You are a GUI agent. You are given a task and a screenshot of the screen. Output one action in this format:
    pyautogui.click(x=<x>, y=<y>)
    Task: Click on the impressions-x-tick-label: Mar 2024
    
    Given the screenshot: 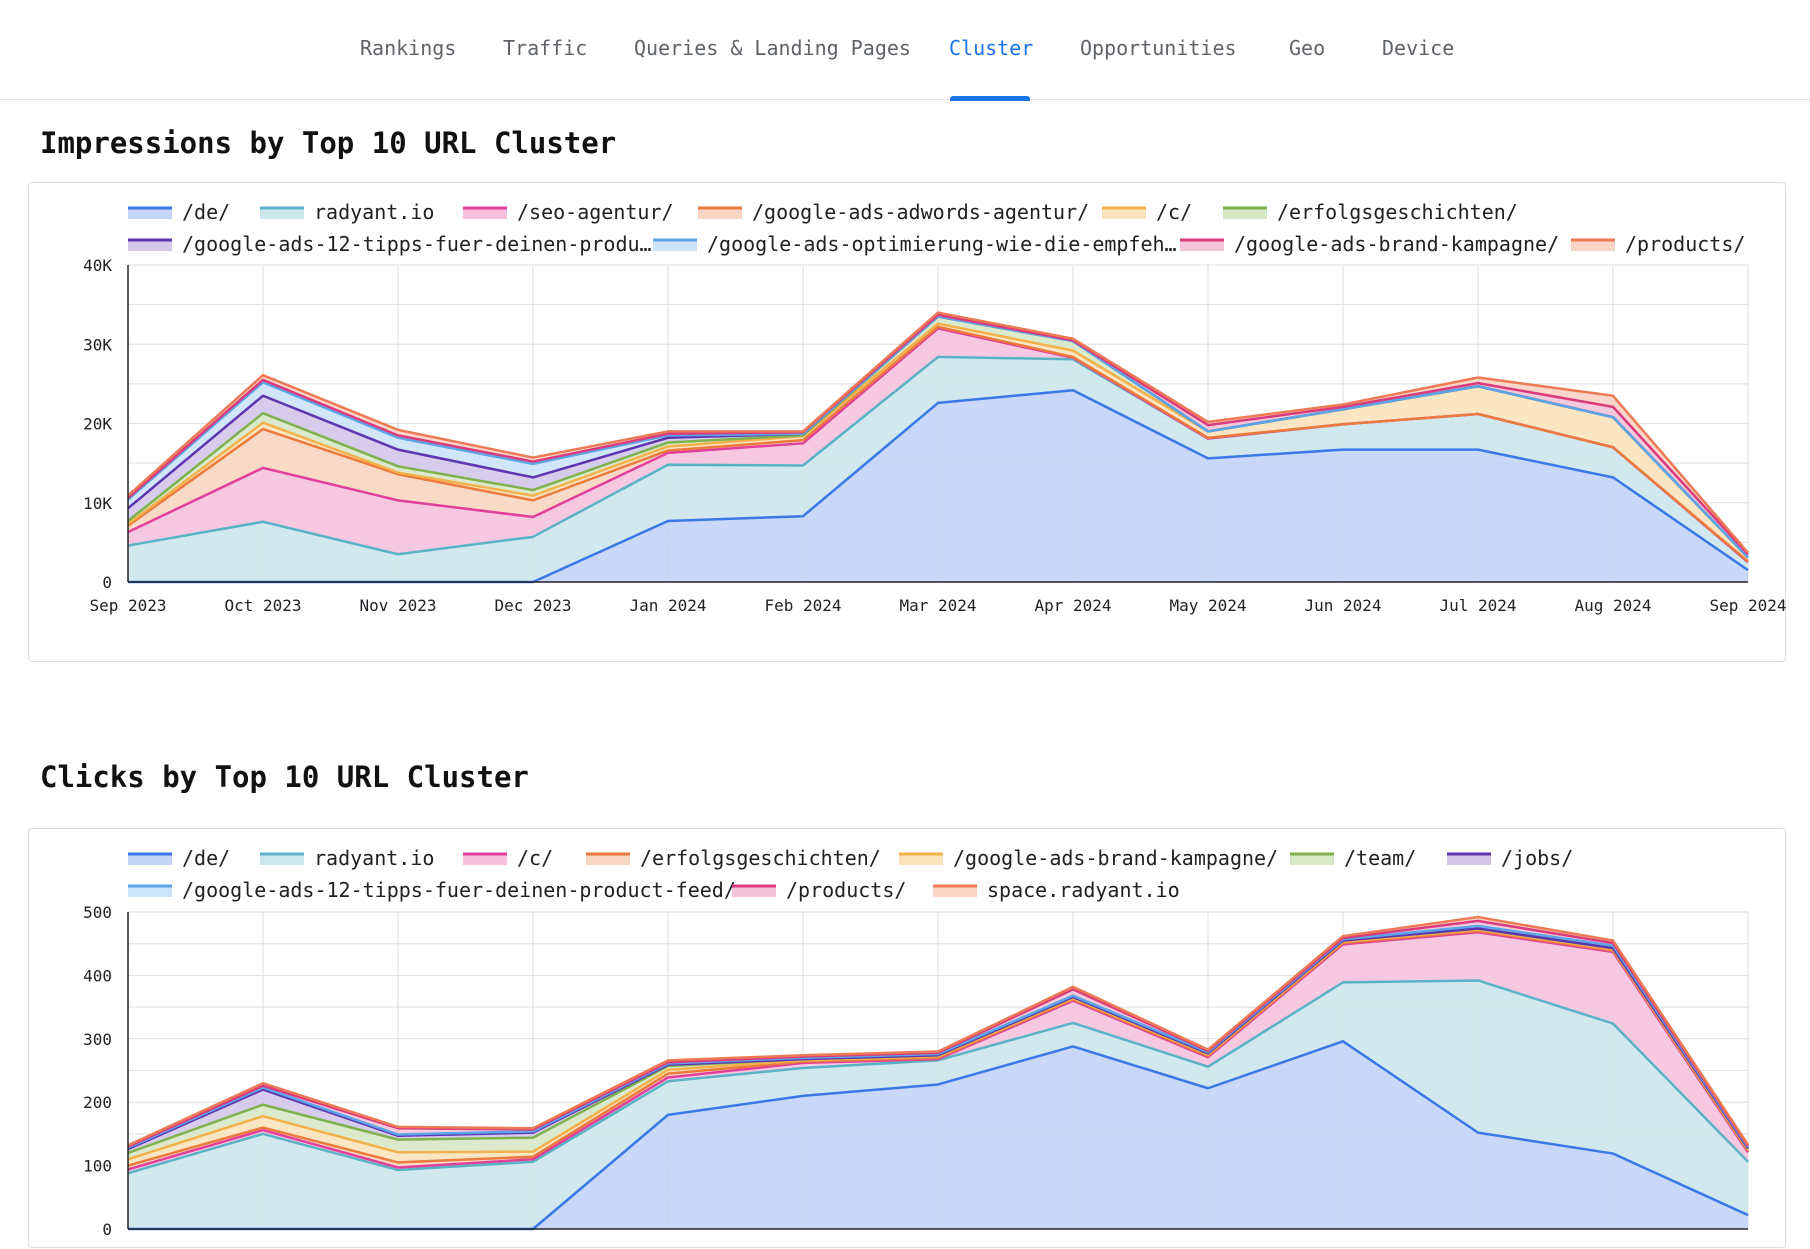 What is the action you would take?
    pyautogui.click(x=937, y=605)
    